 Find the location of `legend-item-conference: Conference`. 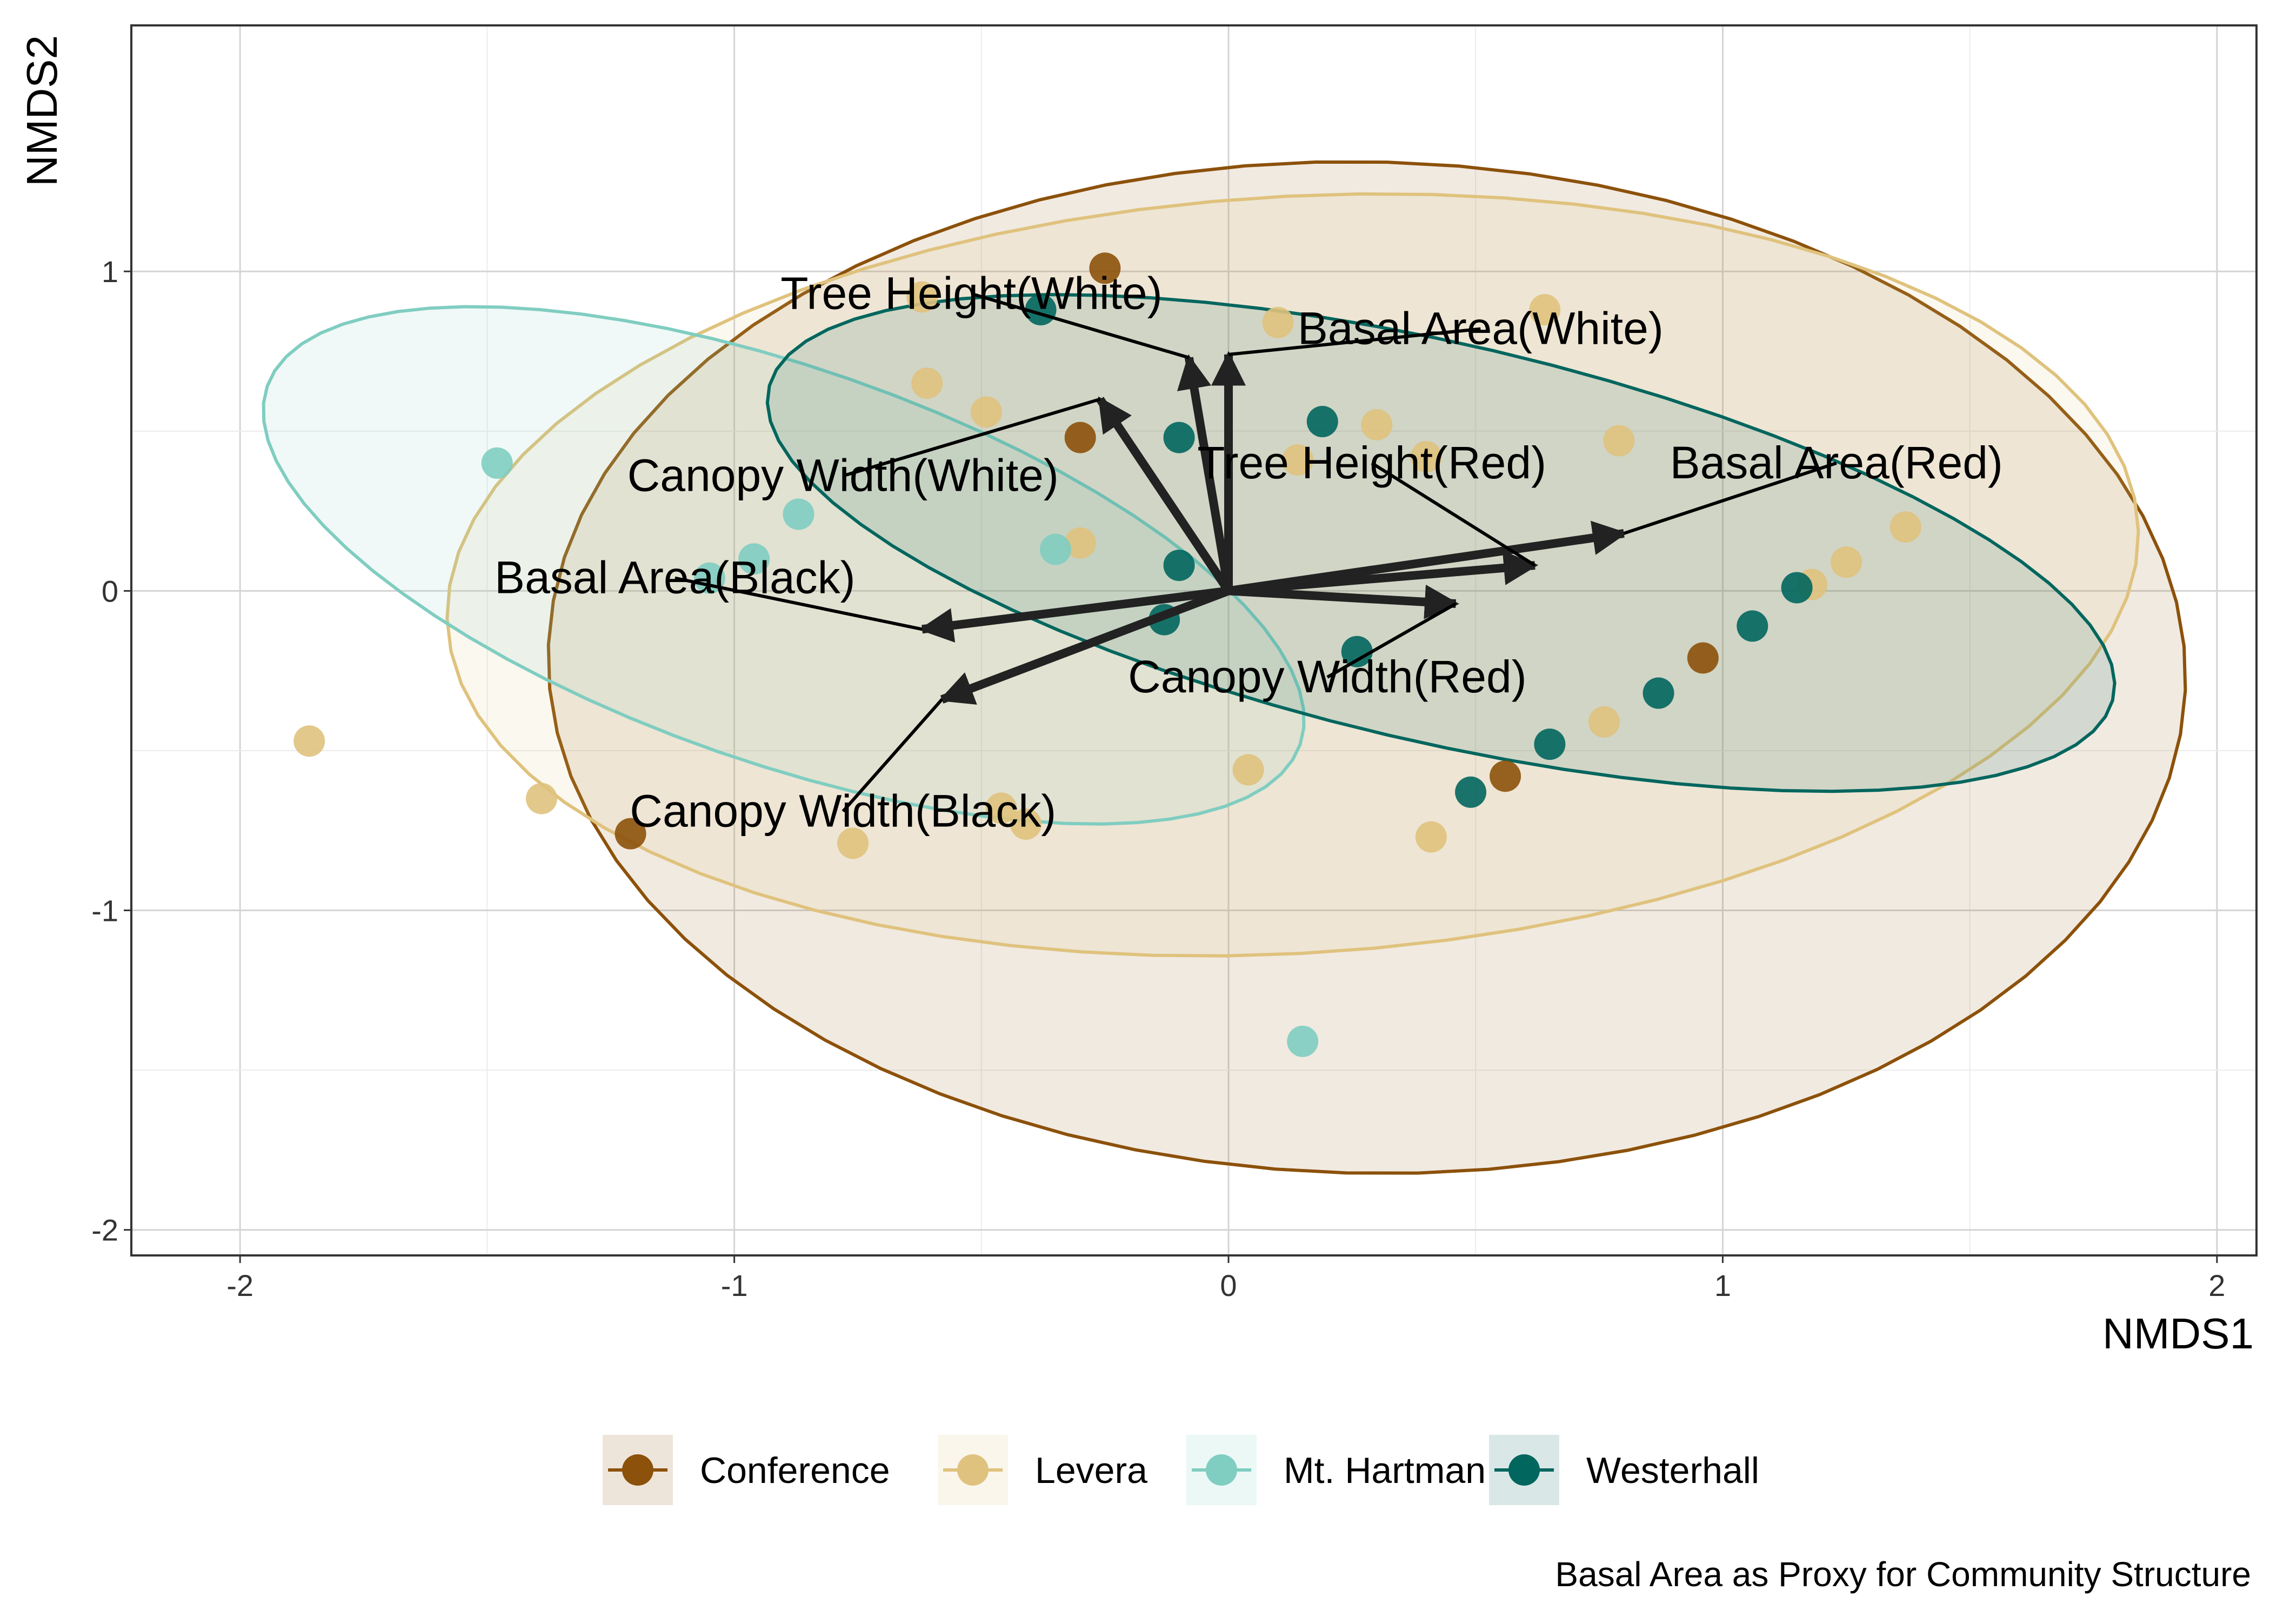

legend-item-conference: Conference is located at coordinates (746, 1470).